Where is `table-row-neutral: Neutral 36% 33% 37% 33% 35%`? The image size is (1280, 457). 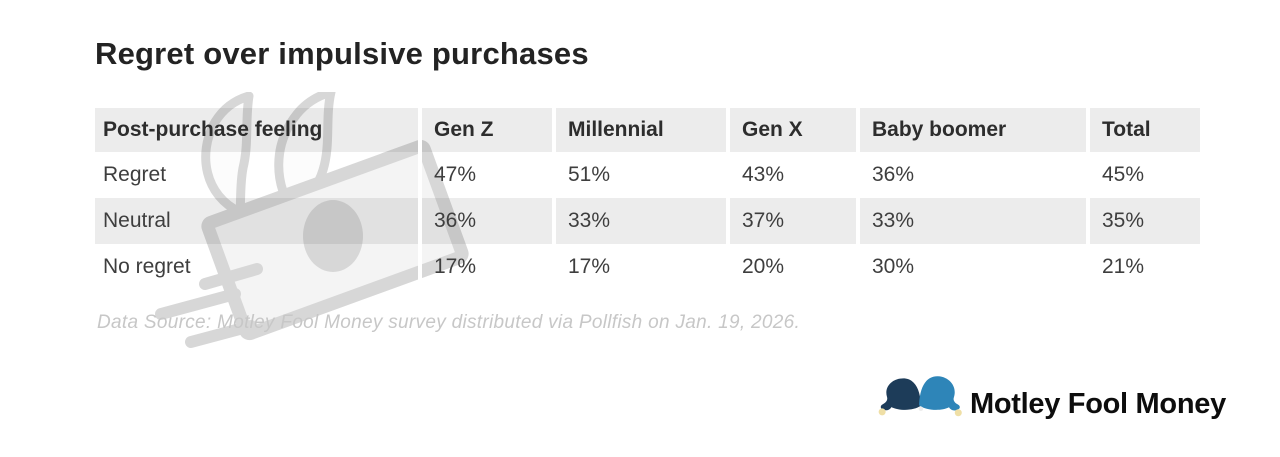 table-row-neutral: Neutral 36% 33% 37% 33% 35% is located at coordinates (647, 221).